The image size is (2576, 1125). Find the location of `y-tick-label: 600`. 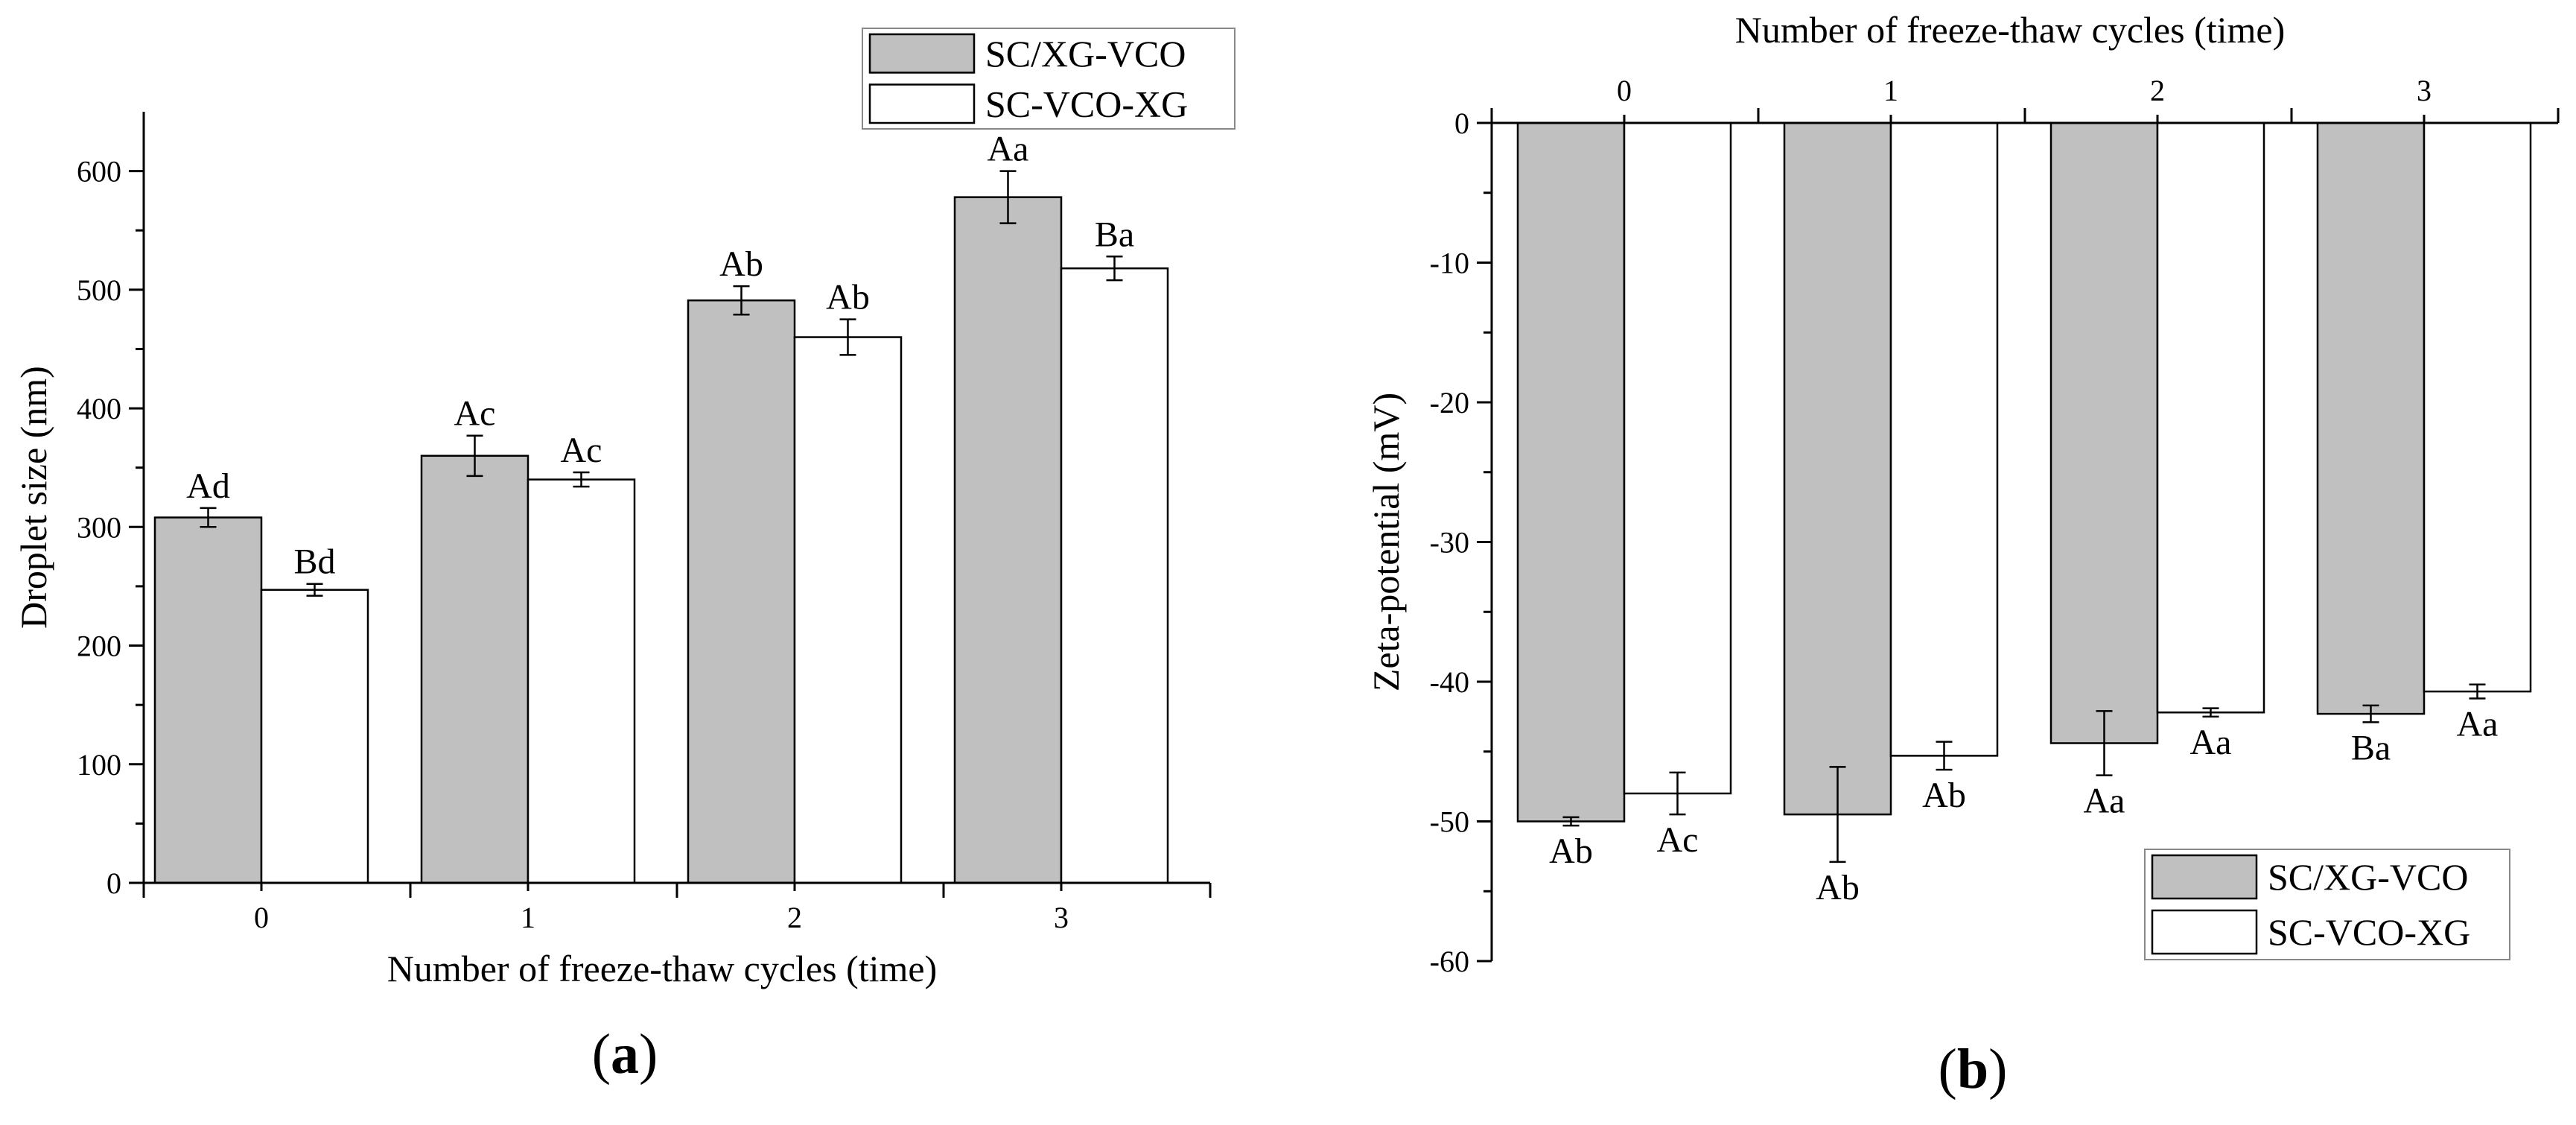

y-tick-label: 600 is located at coordinates (99, 171).